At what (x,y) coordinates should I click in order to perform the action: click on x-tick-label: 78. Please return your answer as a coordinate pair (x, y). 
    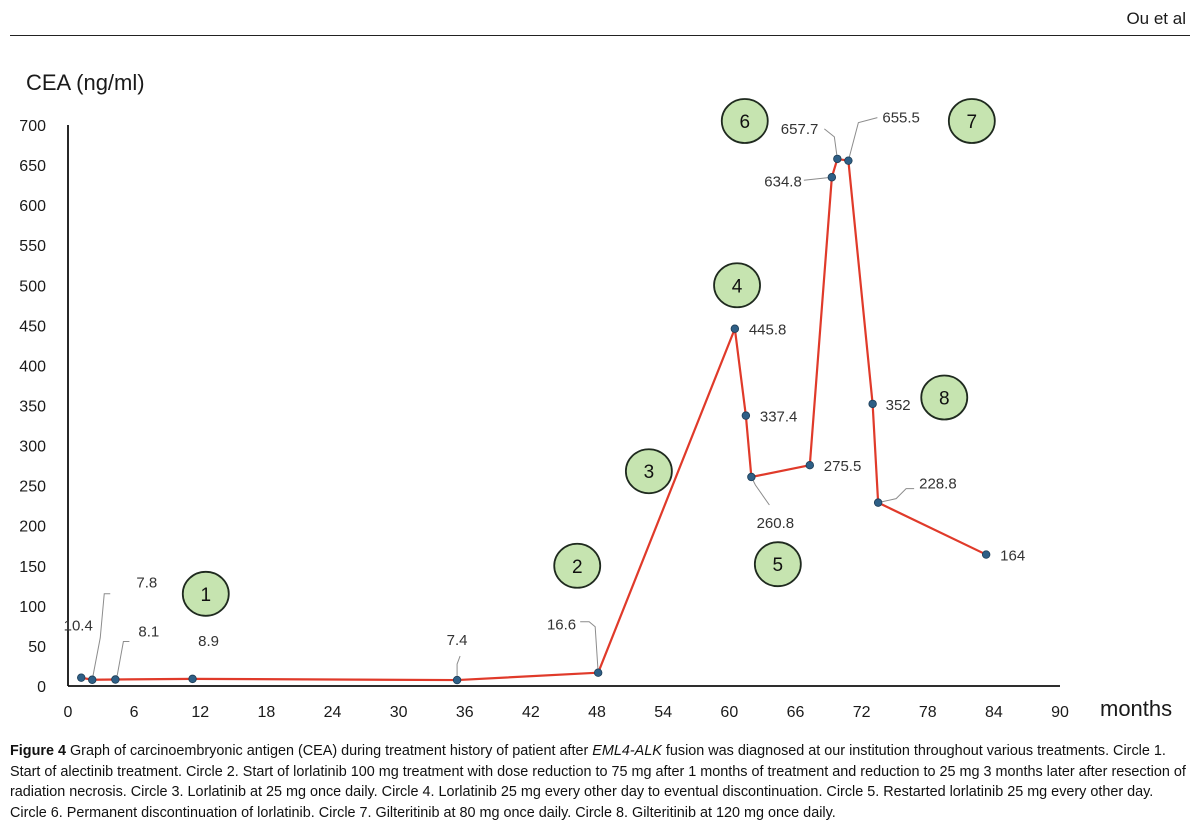
    Looking at the image, I should click on (928, 712).